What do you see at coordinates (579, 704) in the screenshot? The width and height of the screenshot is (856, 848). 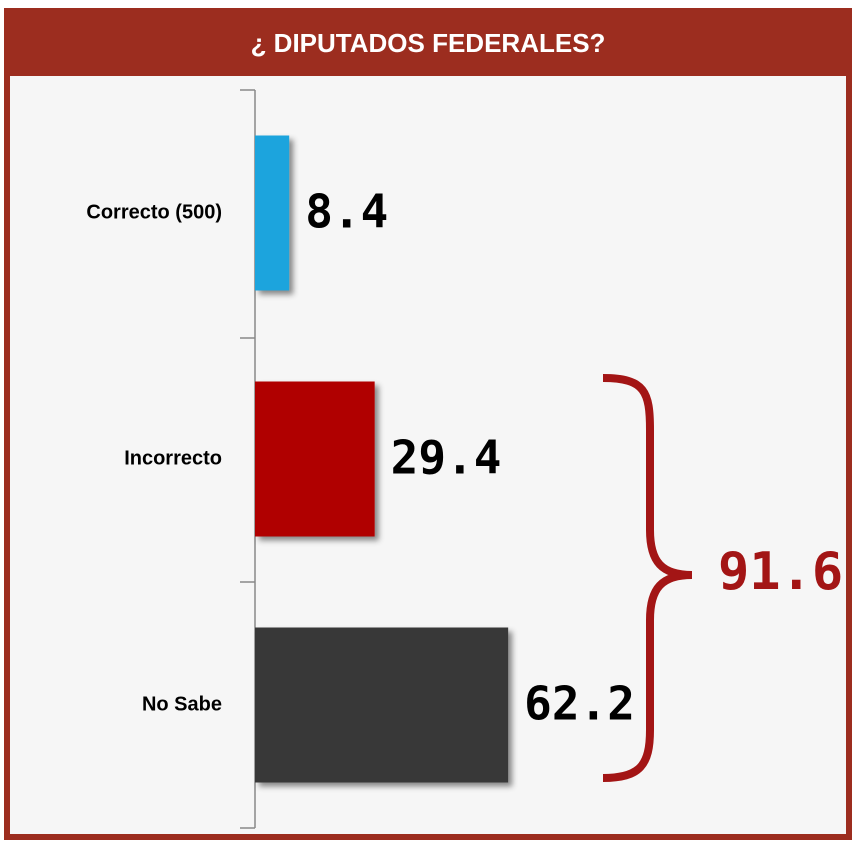 I see `data-label: 62.2` at bounding box center [579, 704].